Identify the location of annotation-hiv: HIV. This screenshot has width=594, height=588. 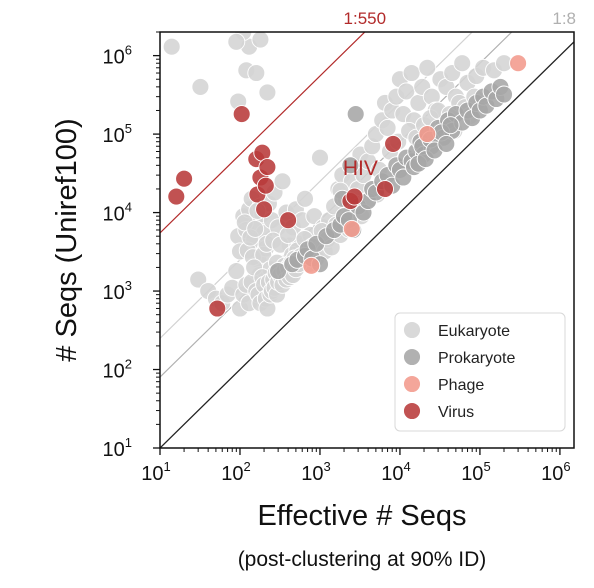
(360, 168).